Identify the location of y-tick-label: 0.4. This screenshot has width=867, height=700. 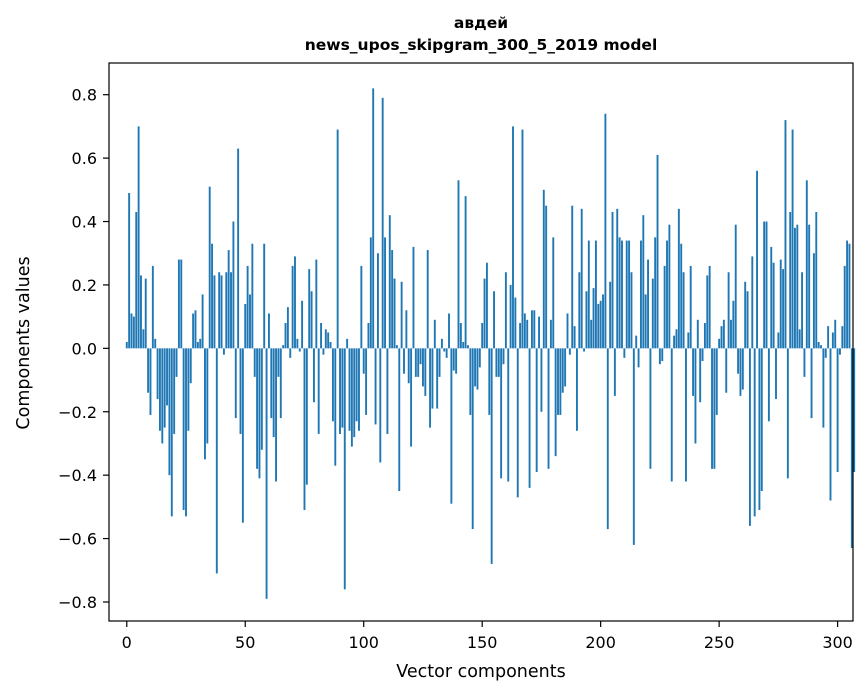
(84, 222).